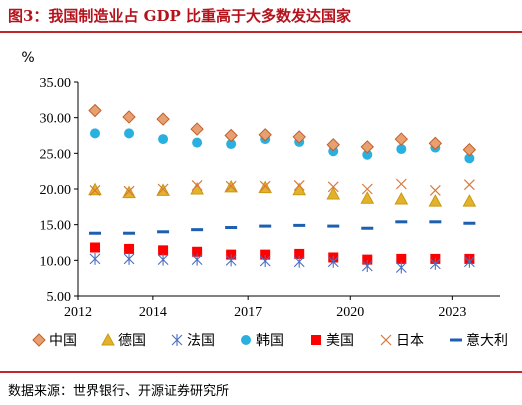 This screenshot has height=405, width=522. Describe the element at coordinates (56, 154) in the screenshot. I see `y-tick-label: 25.00` at that location.